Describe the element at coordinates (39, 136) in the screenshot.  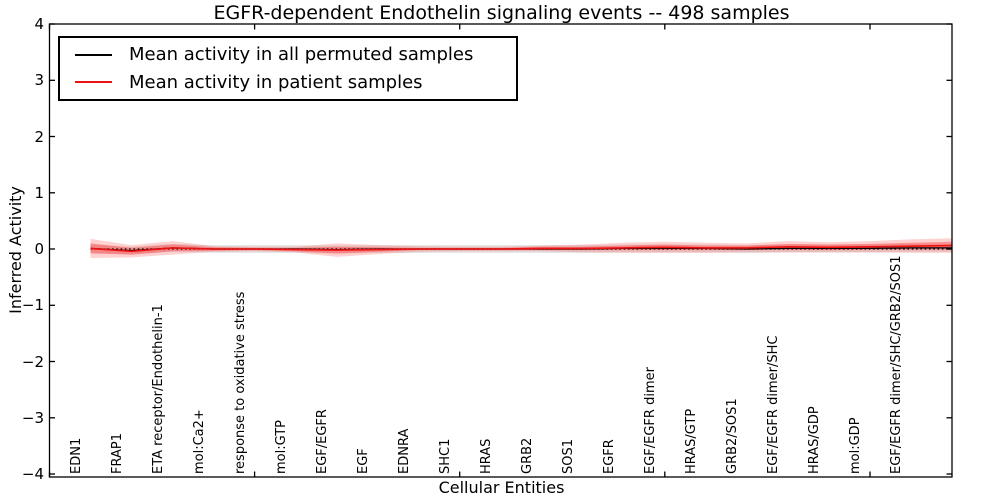
I see `y-tick-label: 2` at that location.